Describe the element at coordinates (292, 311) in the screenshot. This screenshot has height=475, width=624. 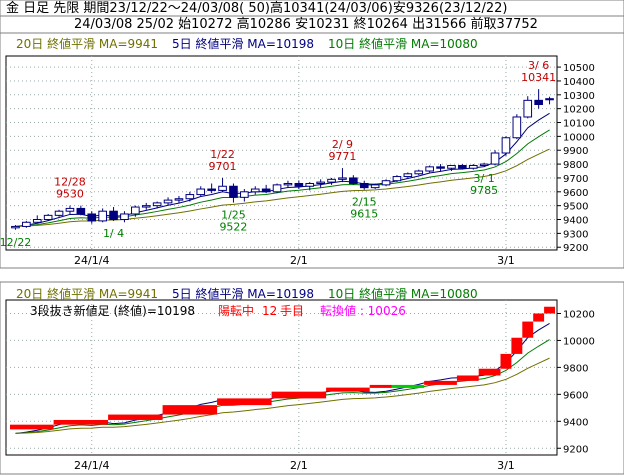
I see `count-unit: 手目` at that location.